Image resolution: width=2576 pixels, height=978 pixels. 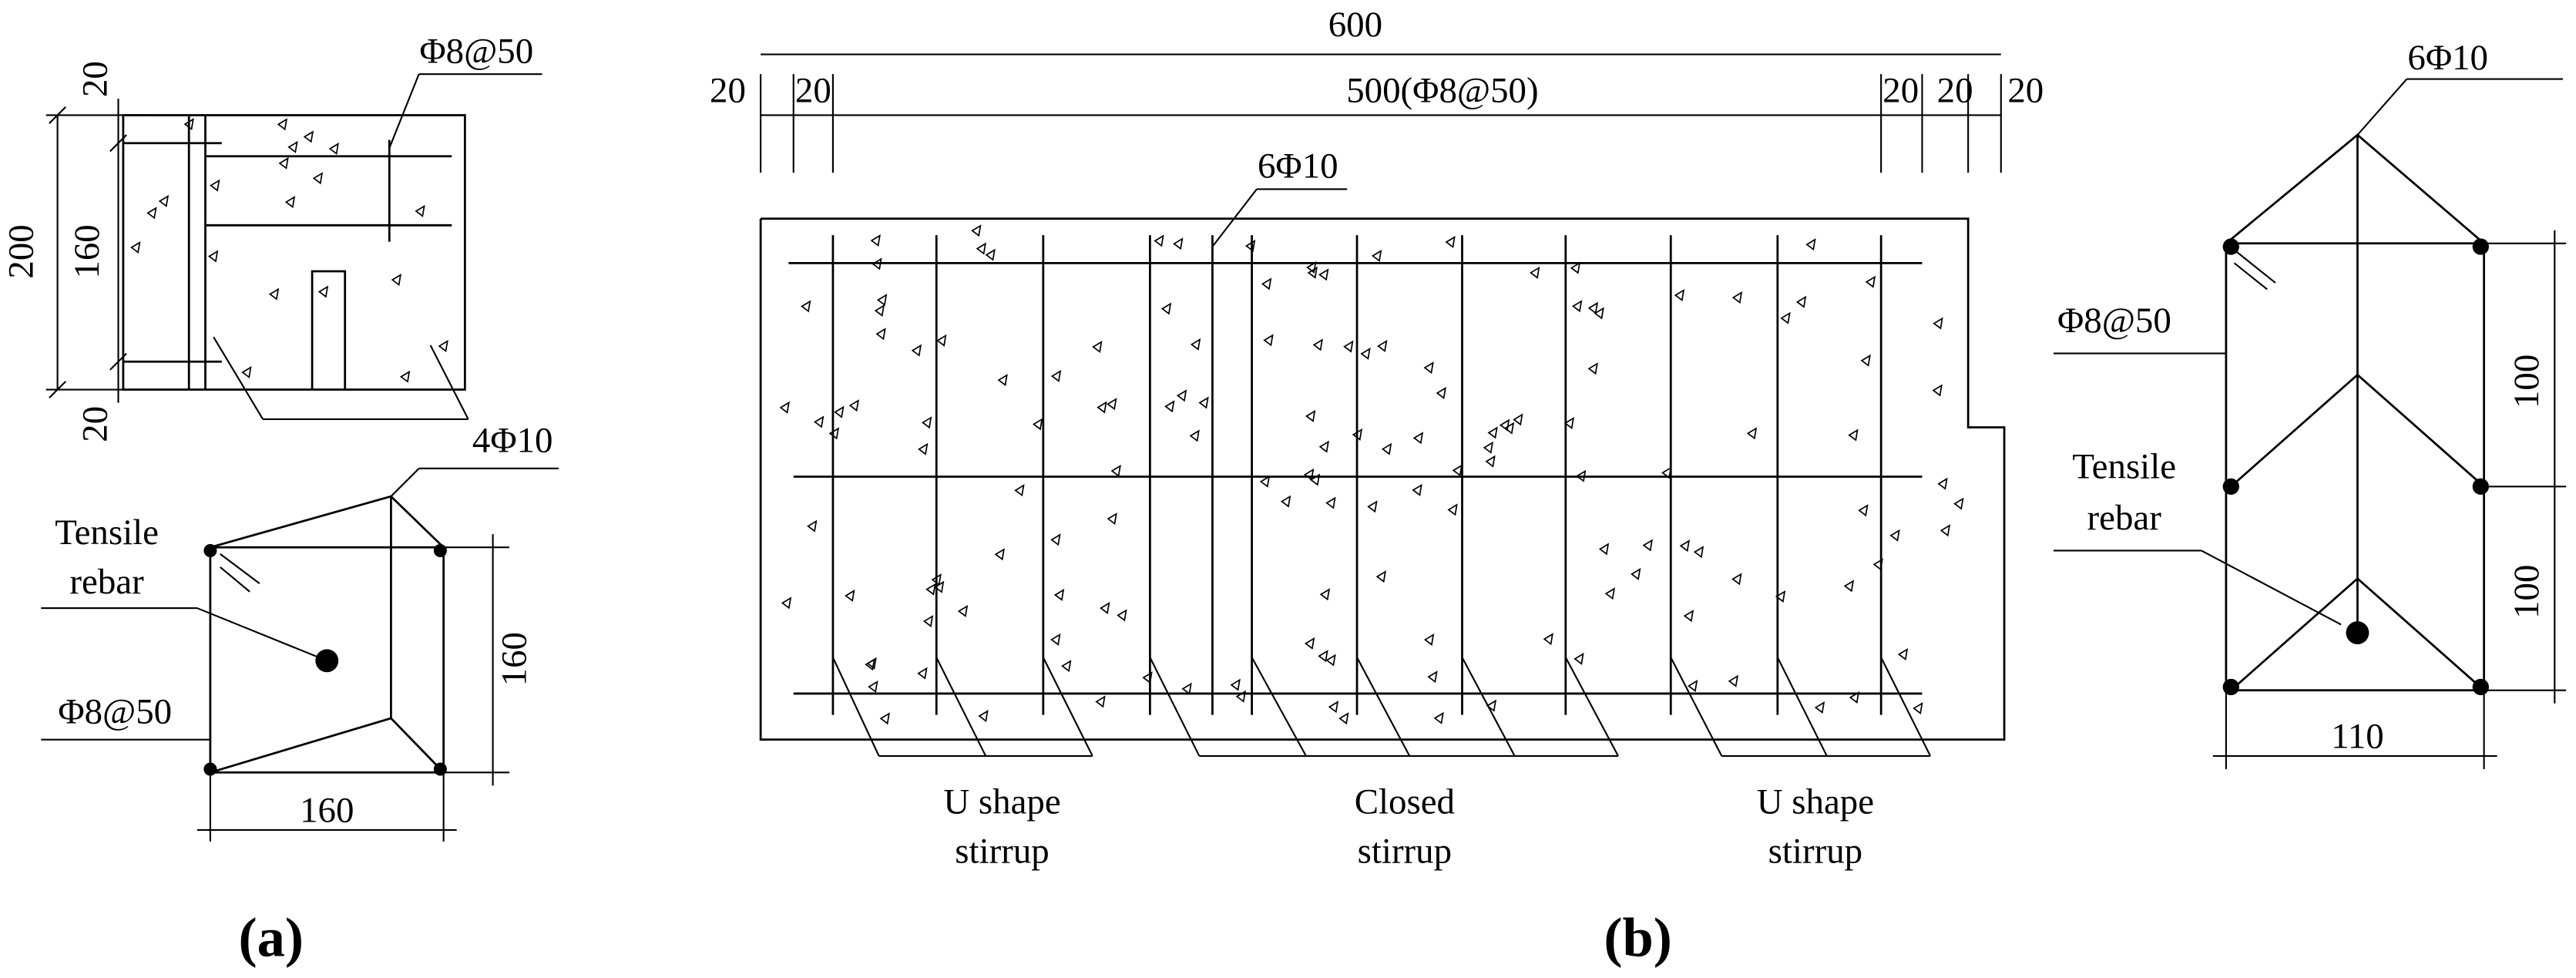 I want to click on tensile-label: rebar, so click(x=2124, y=518).